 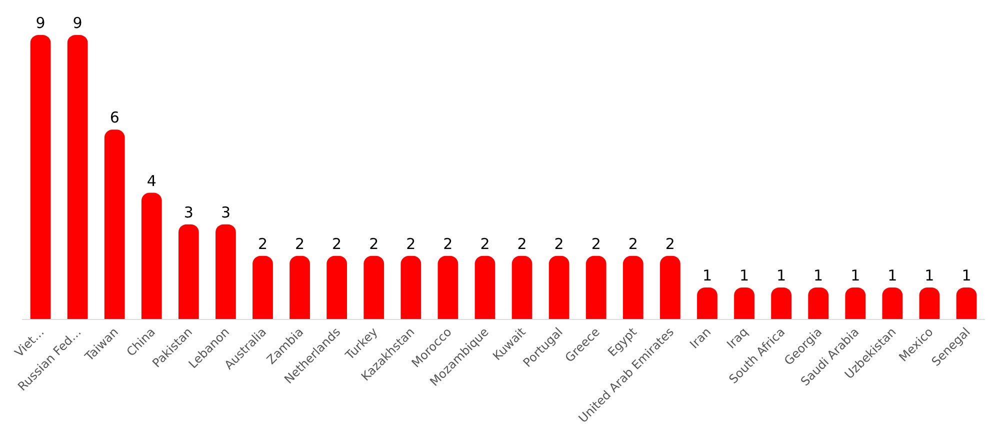 What do you see at coordinates (115, 117) in the screenshot?
I see `data-label: 6` at bounding box center [115, 117].